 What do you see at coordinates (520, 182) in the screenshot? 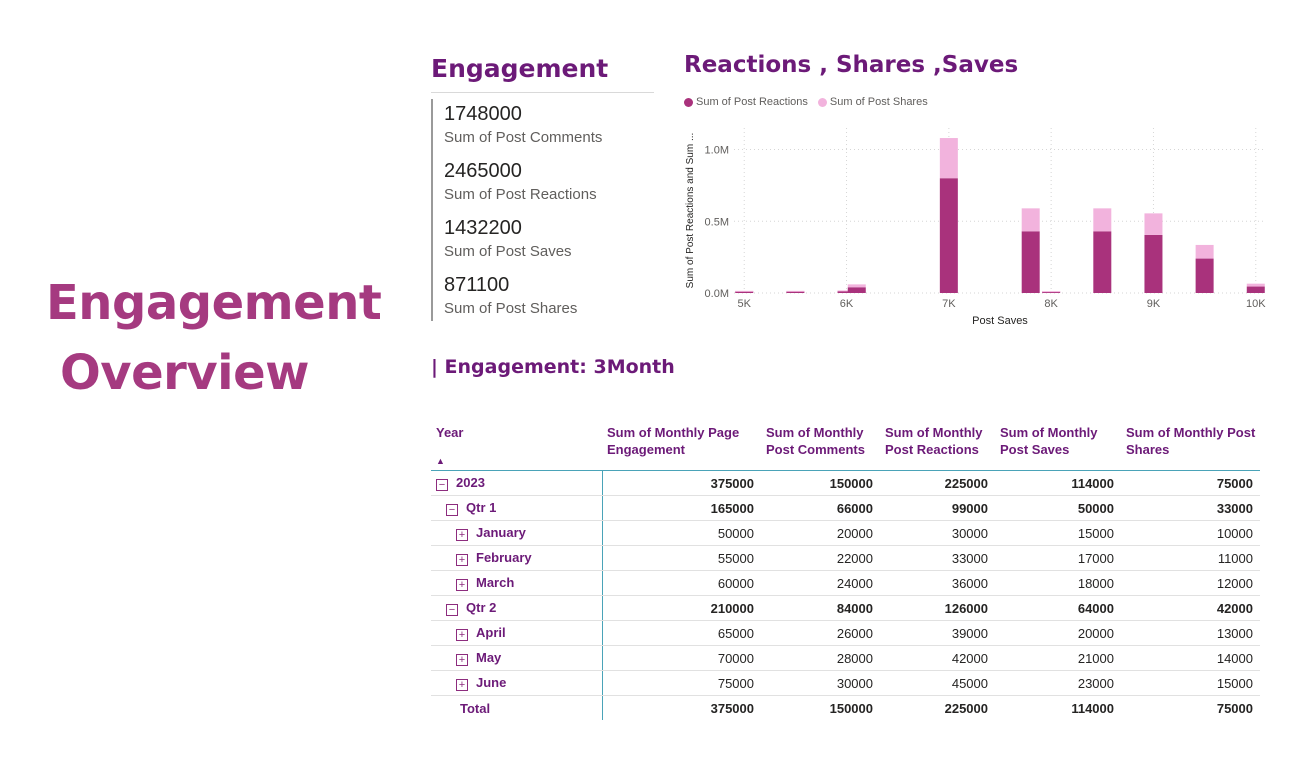
I see `kpi-post-reactions: 2465000 Sum of Post Reactions` at bounding box center [520, 182].